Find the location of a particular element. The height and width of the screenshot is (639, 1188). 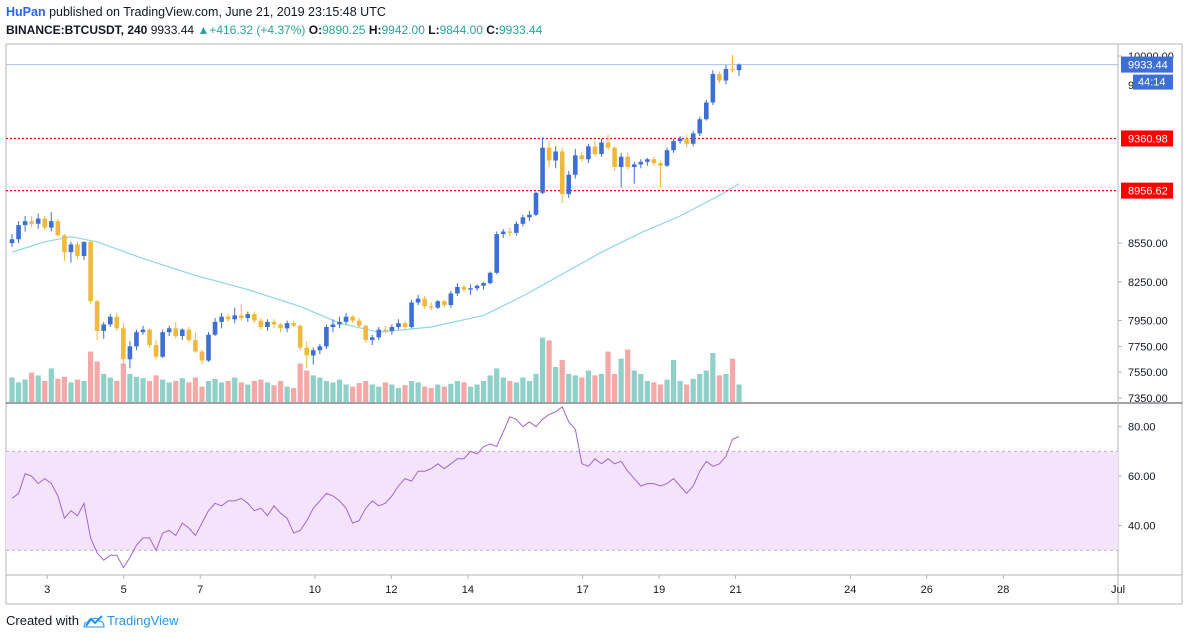

countdown-tag: 44:14 is located at coordinates (1153, 82).